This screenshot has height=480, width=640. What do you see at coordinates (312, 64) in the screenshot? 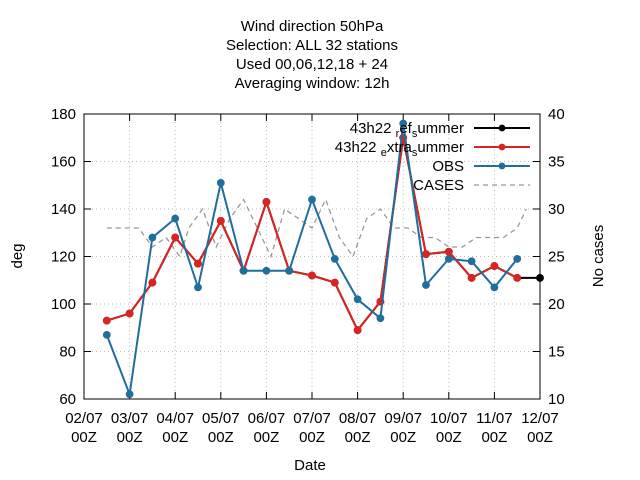
I see `chart-title-line: Used 00,06,12,18 + 24` at bounding box center [312, 64].